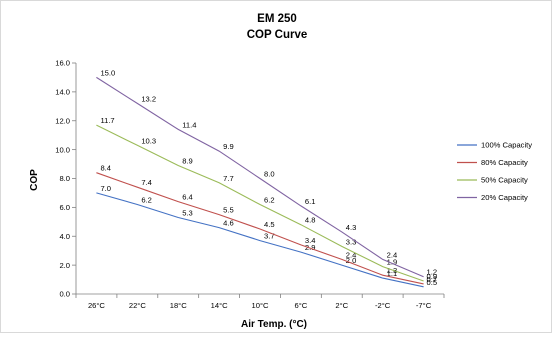  What do you see at coordinates (189, 124) in the screenshot?
I see `data-label: 11.4` at bounding box center [189, 124].